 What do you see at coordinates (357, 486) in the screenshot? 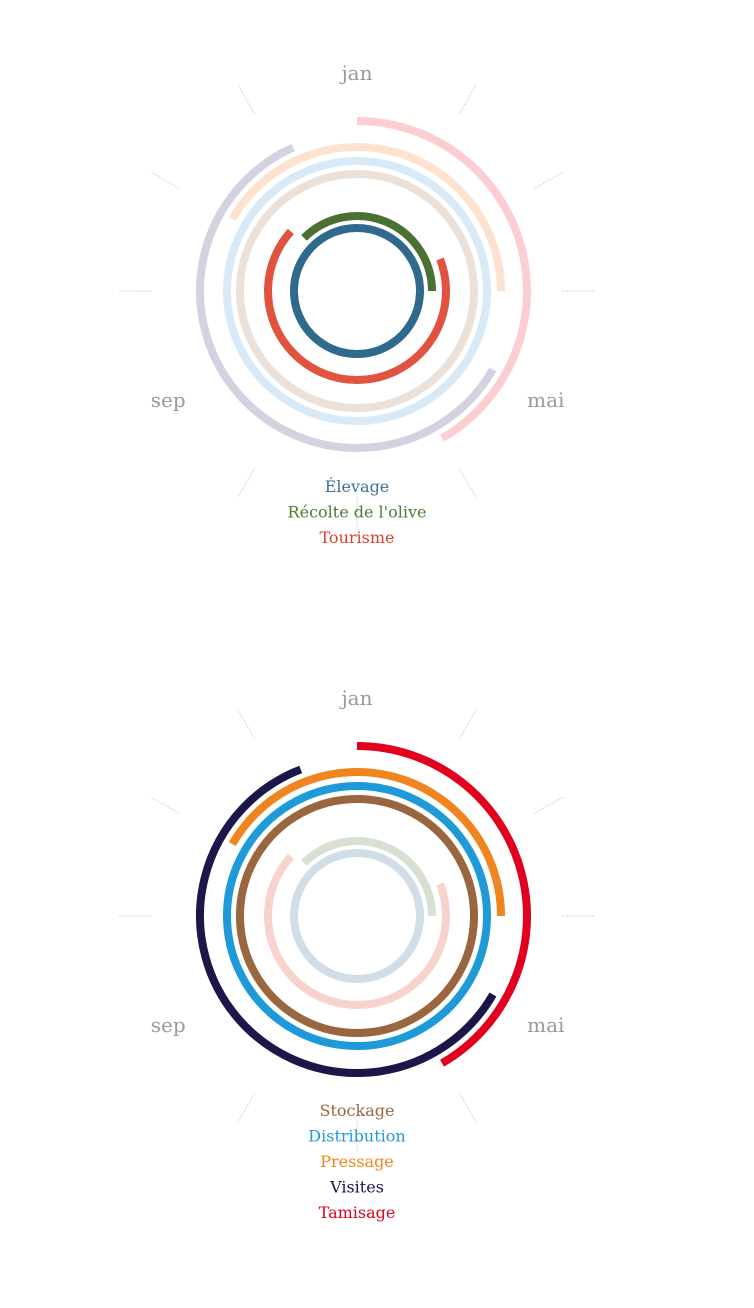
I see `legend-item: Élevage` at bounding box center [357, 486].